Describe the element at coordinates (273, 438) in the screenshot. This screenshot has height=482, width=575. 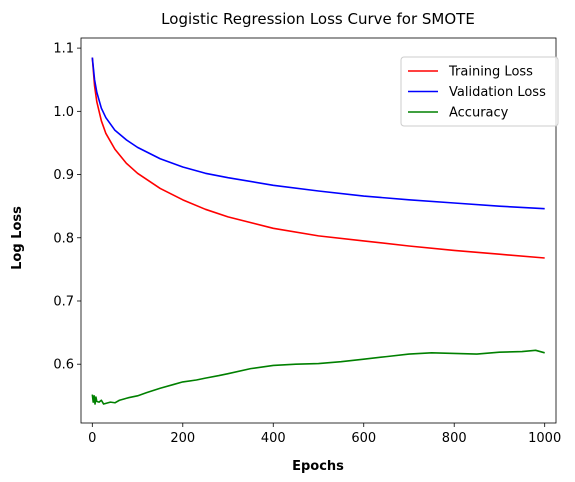
I see `x-tick-label: 400` at that location.